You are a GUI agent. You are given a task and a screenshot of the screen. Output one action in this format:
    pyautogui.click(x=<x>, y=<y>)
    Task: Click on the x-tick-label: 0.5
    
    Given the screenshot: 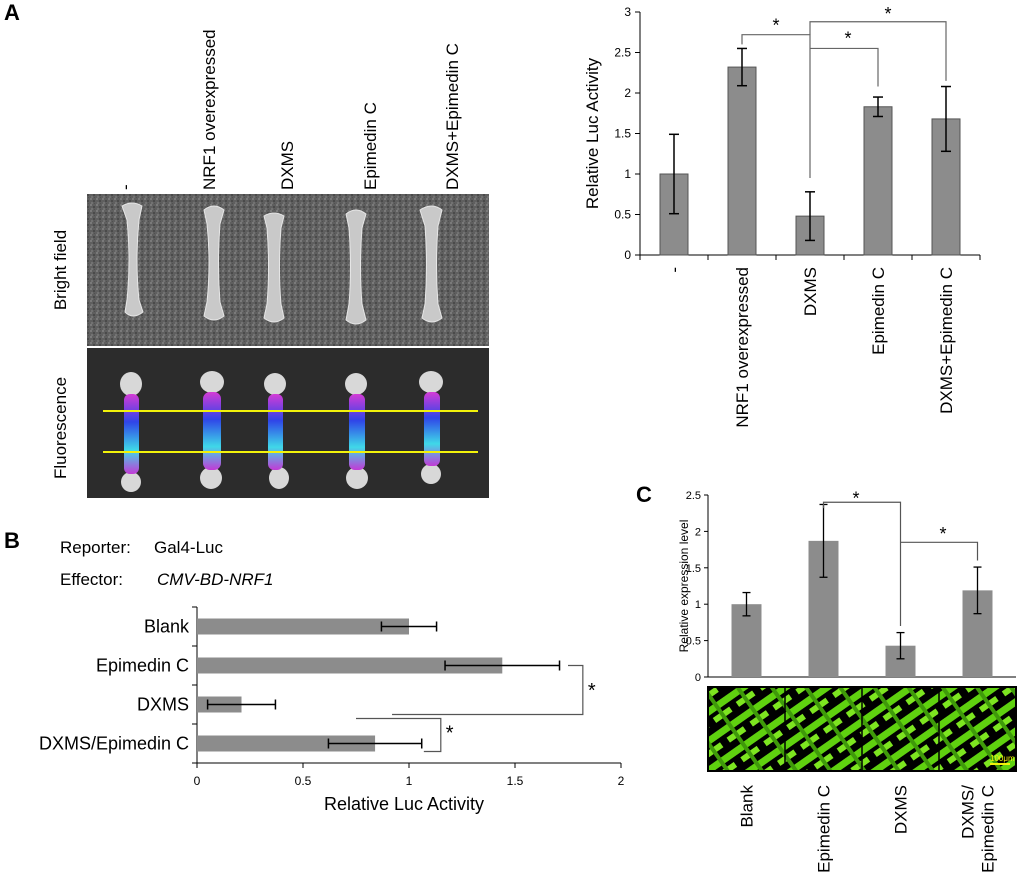 What is the action you would take?
    pyautogui.click(x=303, y=781)
    